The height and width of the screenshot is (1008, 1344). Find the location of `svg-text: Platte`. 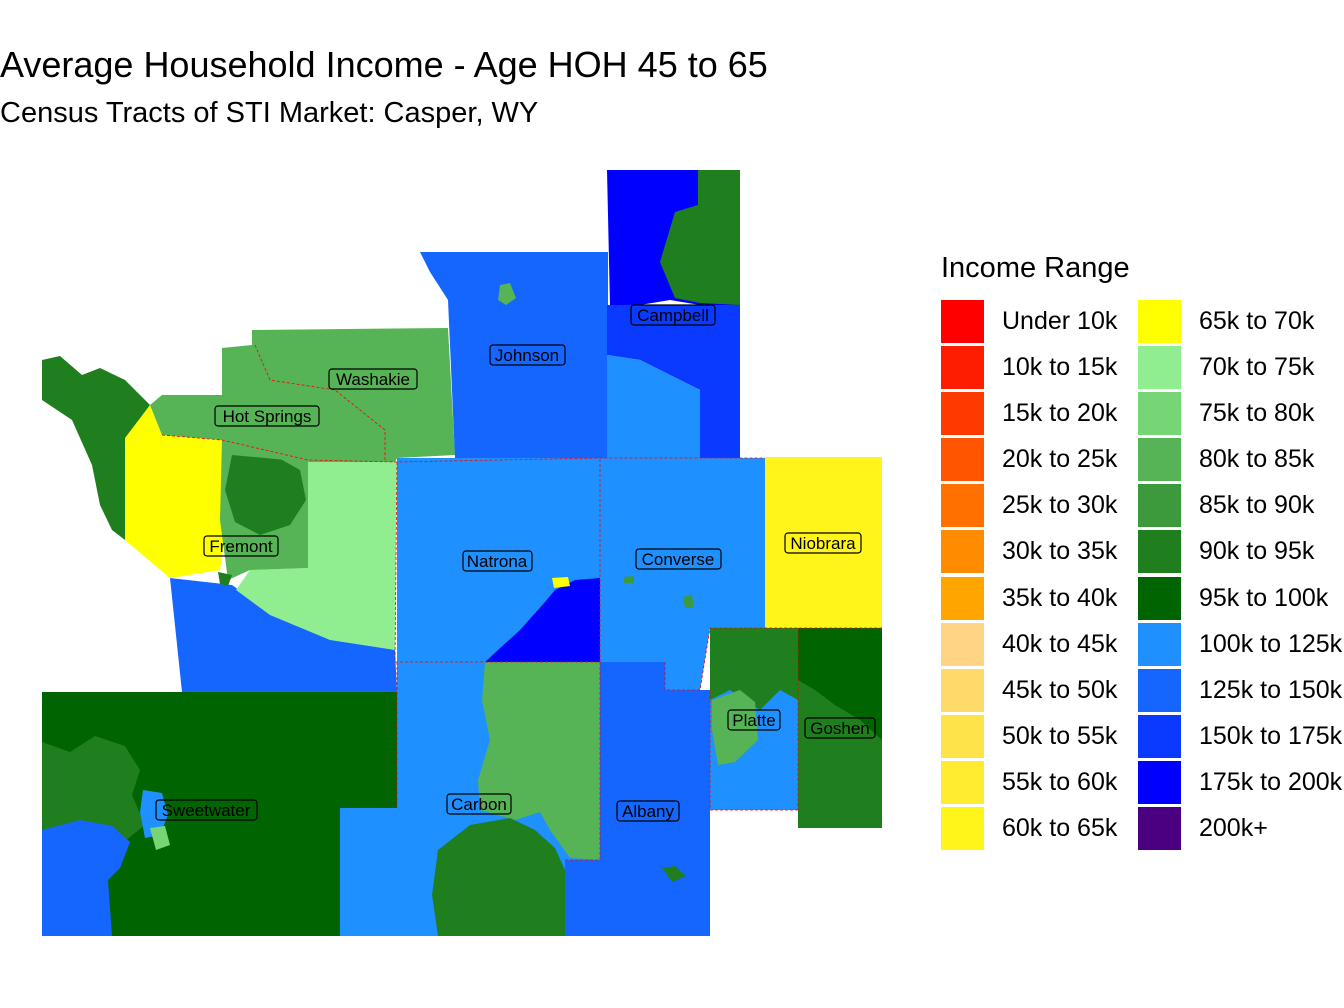

svg-text: Platte is located at coordinates (753, 720).